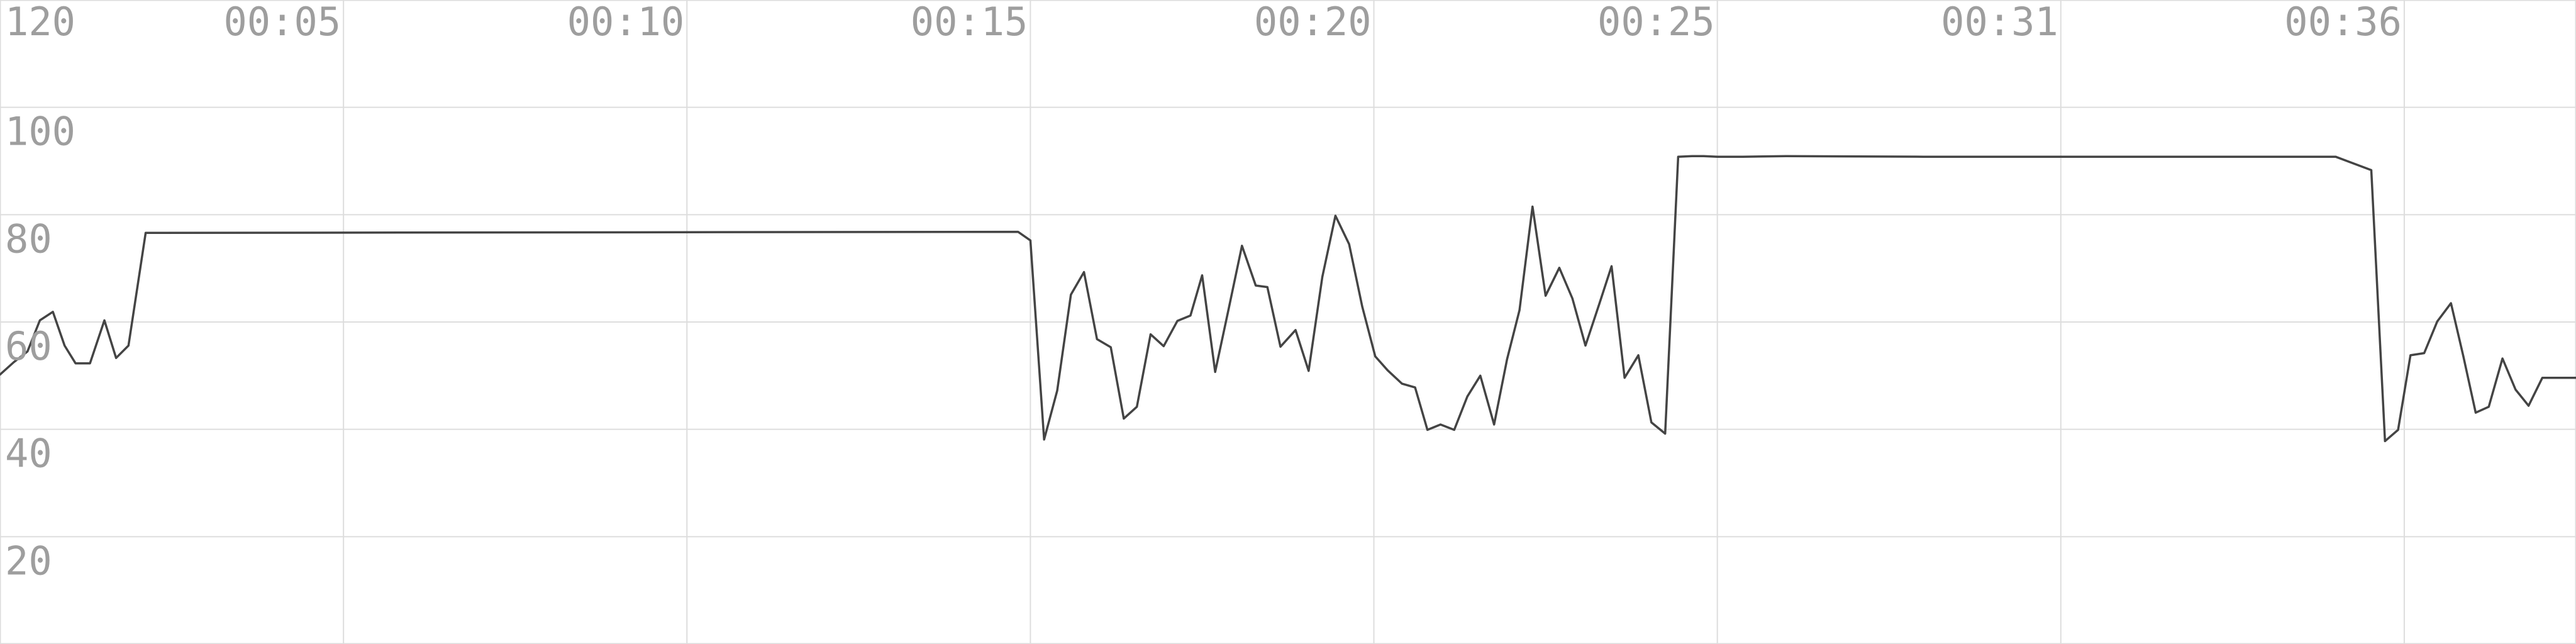 This screenshot has width=2576, height=644. What do you see at coordinates (40, 22) in the screenshot?
I see `y-tick-label: 120` at bounding box center [40, 22].